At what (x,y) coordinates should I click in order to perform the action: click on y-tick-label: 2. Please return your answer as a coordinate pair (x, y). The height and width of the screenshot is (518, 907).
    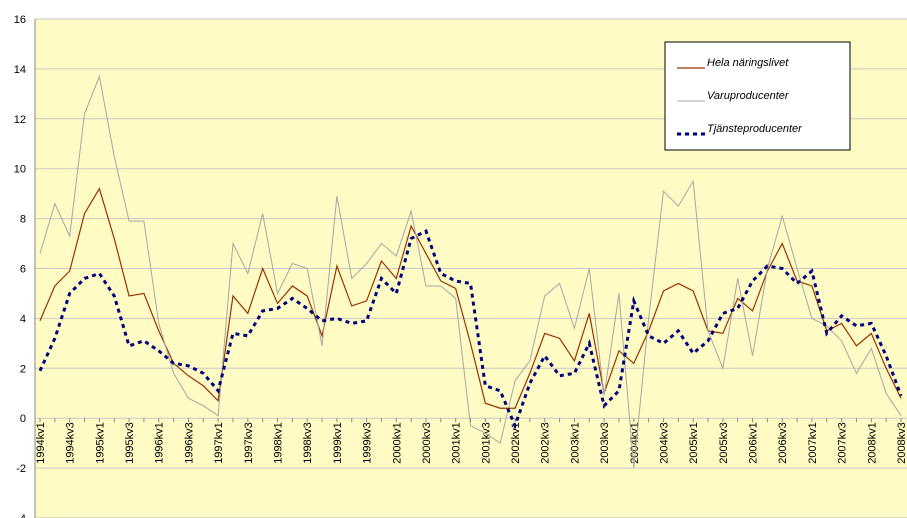
    Looking at the image, I should click on (23, 369).